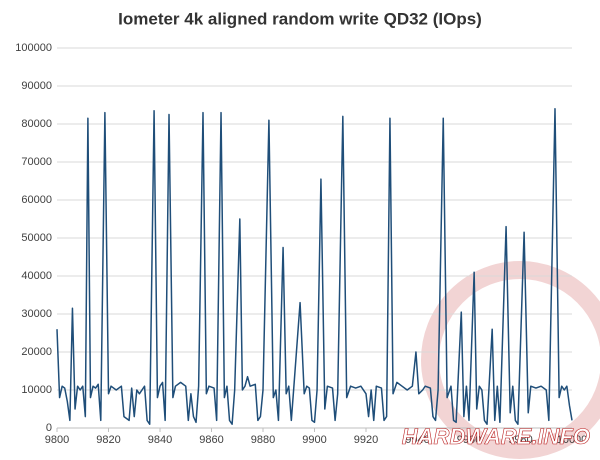  Describe the element at coordinates (36, 276) in the screenshot. I see `y-tick-label: 40000` at that location.